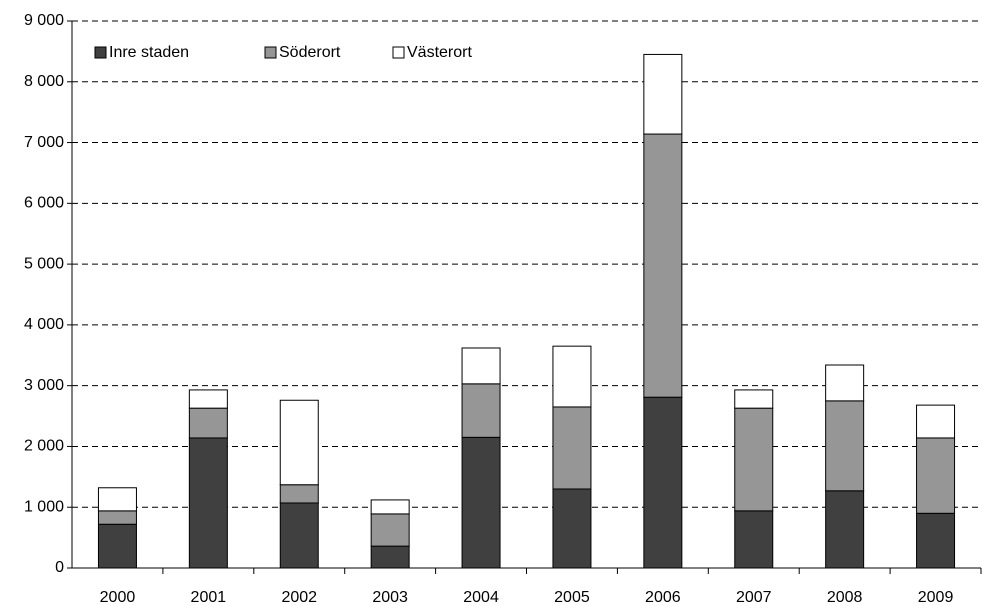 This screenshot has width=982, height=606. What do you see at coordinates (59, 567) in the screenshot?
I see `y-tick-label: 0` at bounding box center [59, 567].